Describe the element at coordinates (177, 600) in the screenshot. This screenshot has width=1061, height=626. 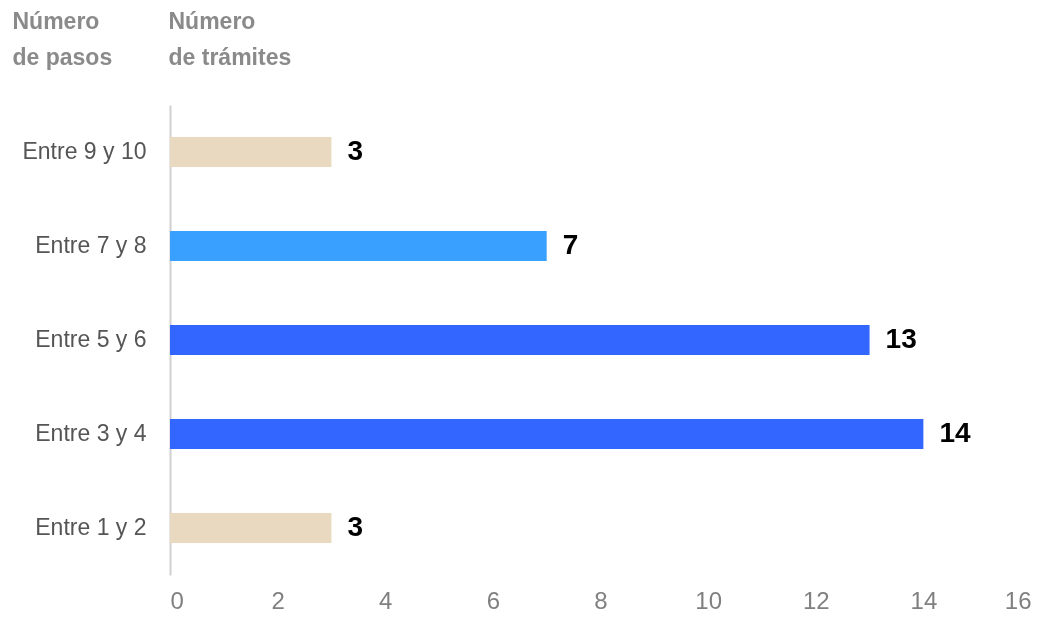
I see `x-tick-label: 0` at that location.